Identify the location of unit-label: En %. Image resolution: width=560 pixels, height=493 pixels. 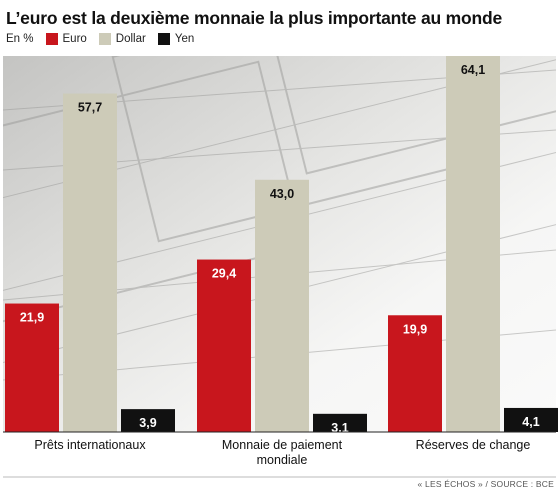
(20, 39).